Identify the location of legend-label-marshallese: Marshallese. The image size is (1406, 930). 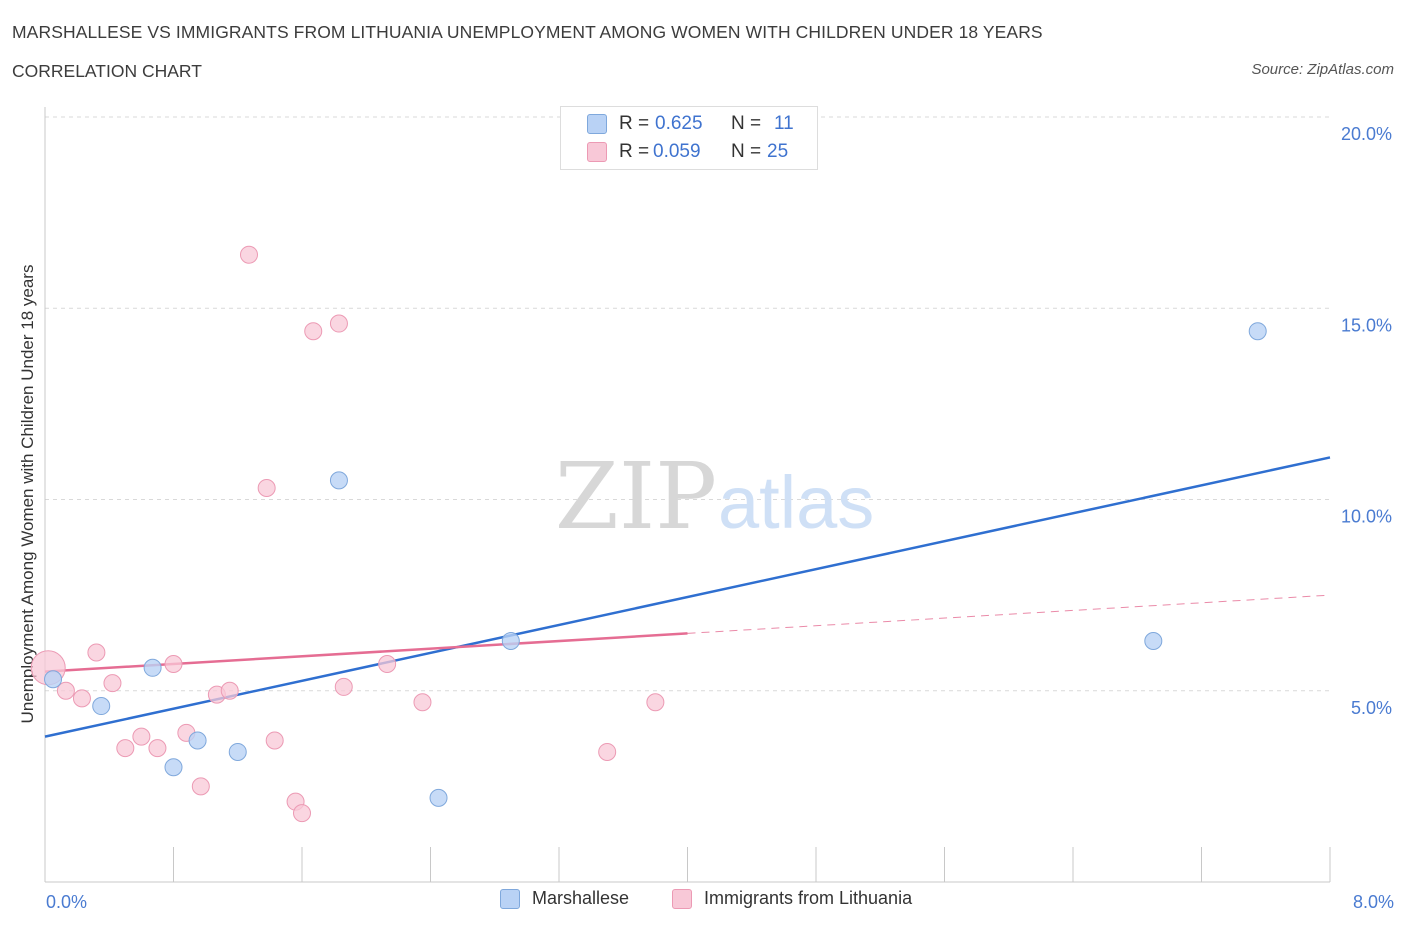
(581, 898).